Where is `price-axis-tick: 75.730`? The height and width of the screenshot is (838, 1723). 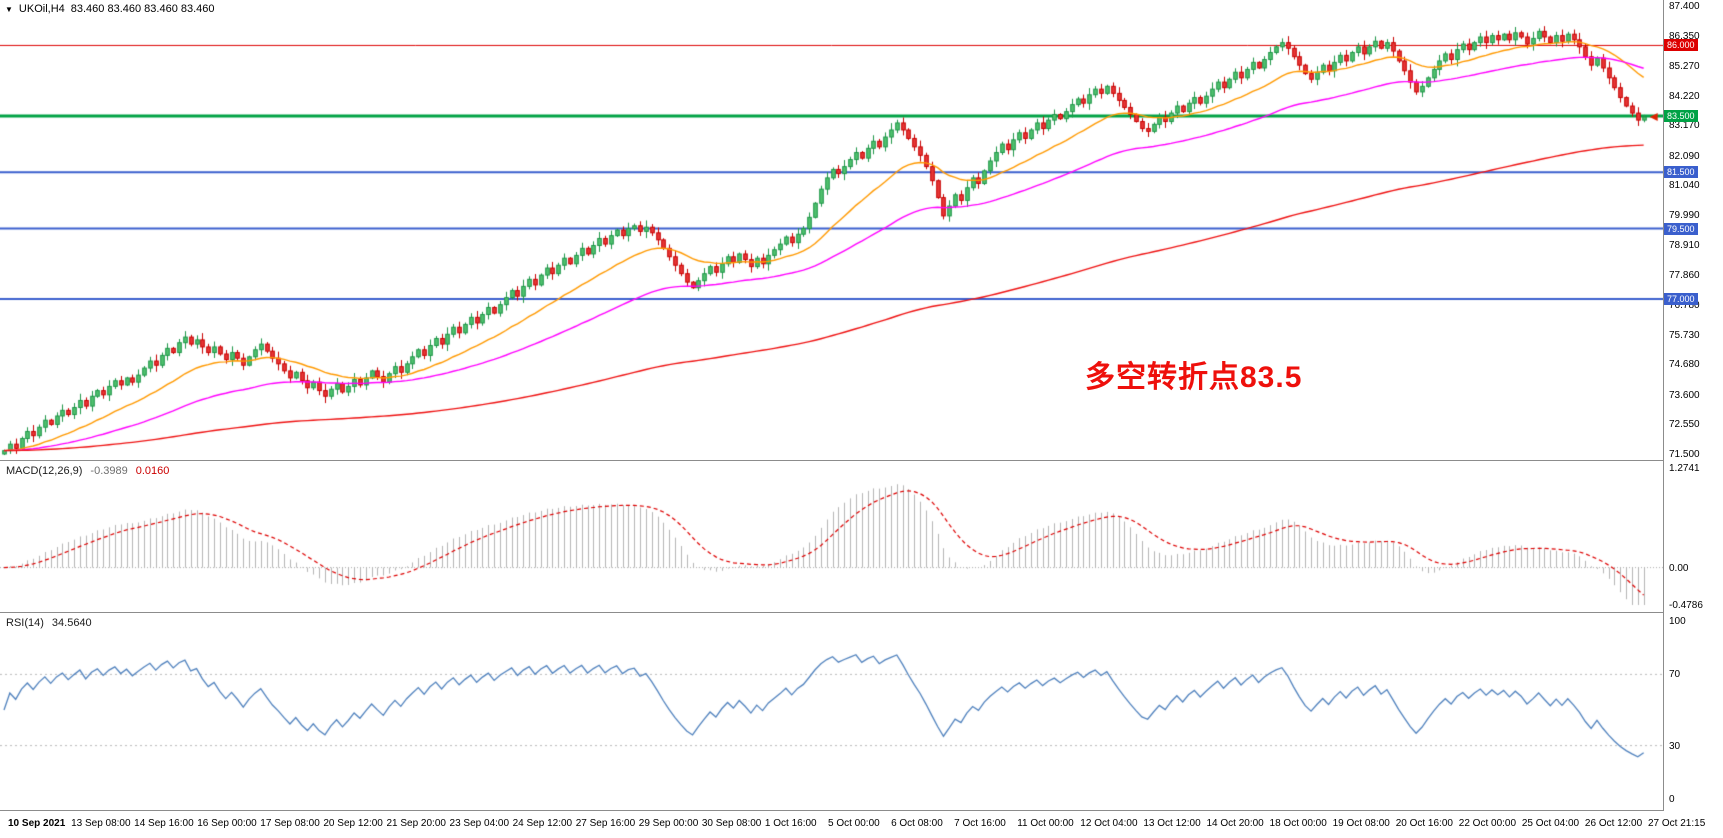
price-axis-tick: 75.730 is located at coordinates (1684, 335).